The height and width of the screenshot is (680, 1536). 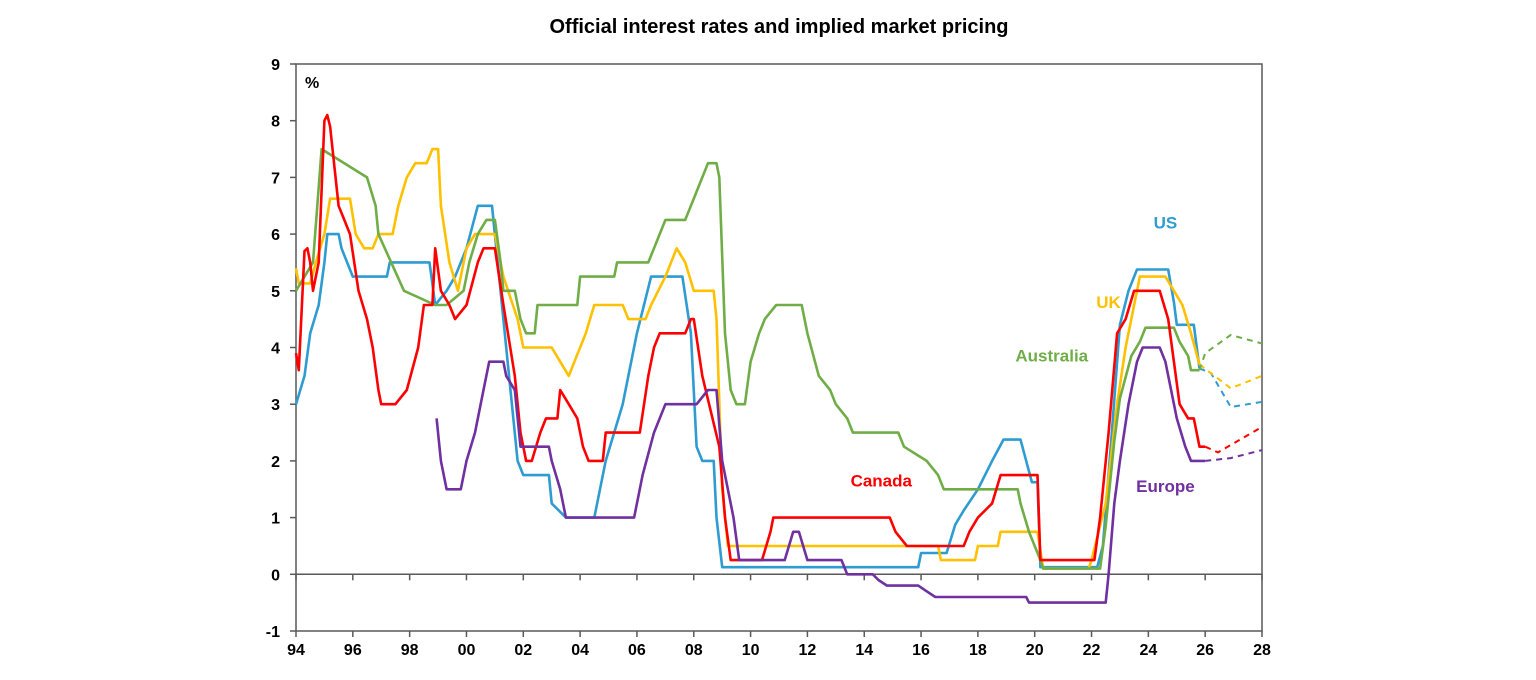 I want to click on series-label-europe: Europe, so click(x=1165, y=486).